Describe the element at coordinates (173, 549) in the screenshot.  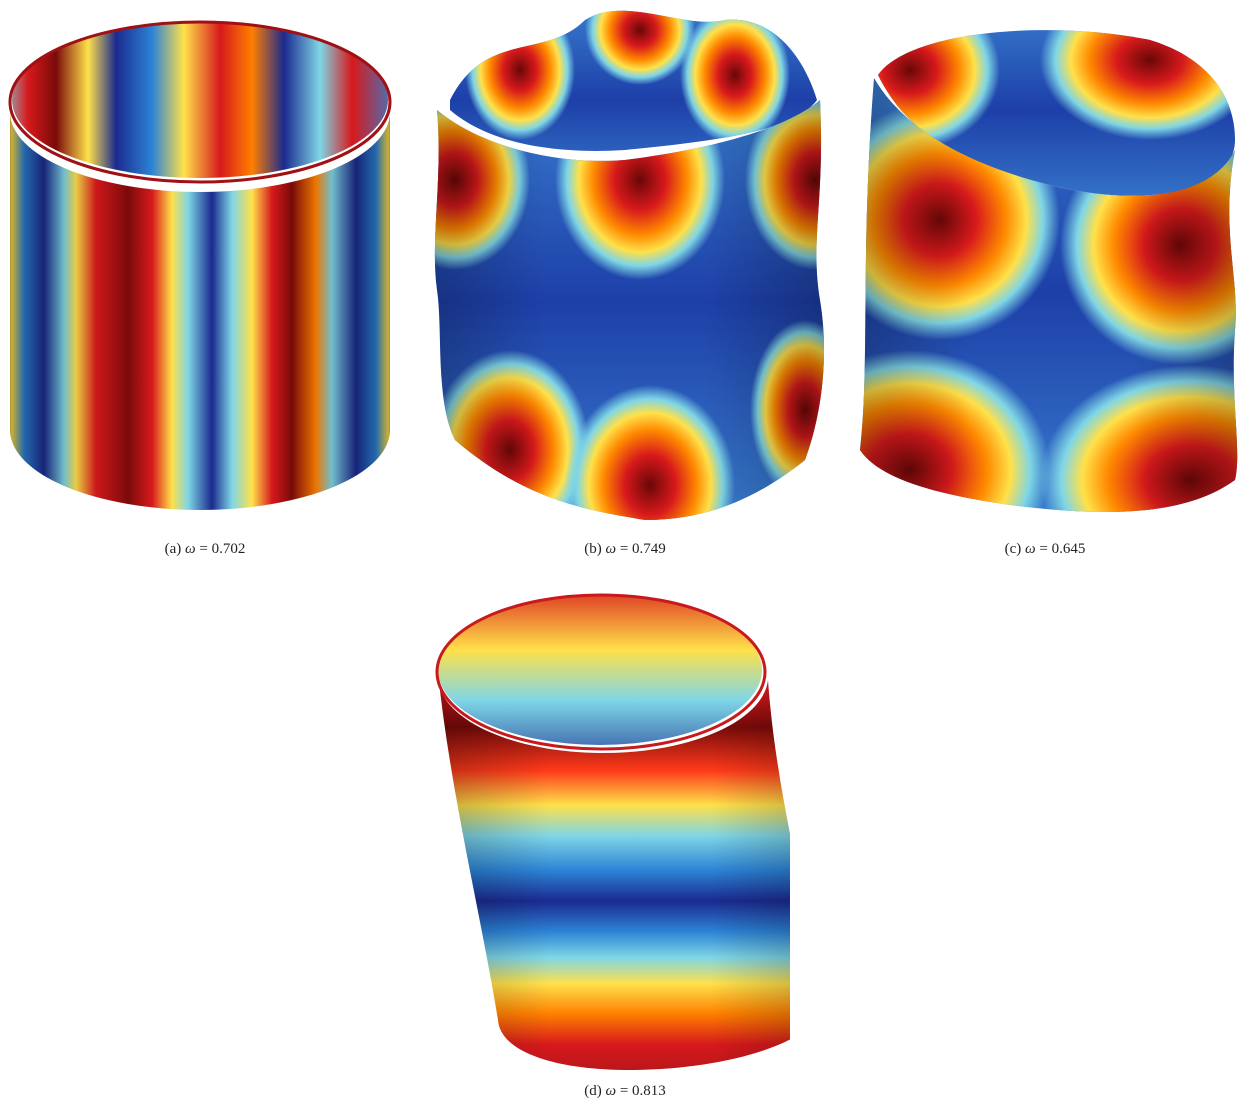
I see `caption-a-letter: (a)` at that location.